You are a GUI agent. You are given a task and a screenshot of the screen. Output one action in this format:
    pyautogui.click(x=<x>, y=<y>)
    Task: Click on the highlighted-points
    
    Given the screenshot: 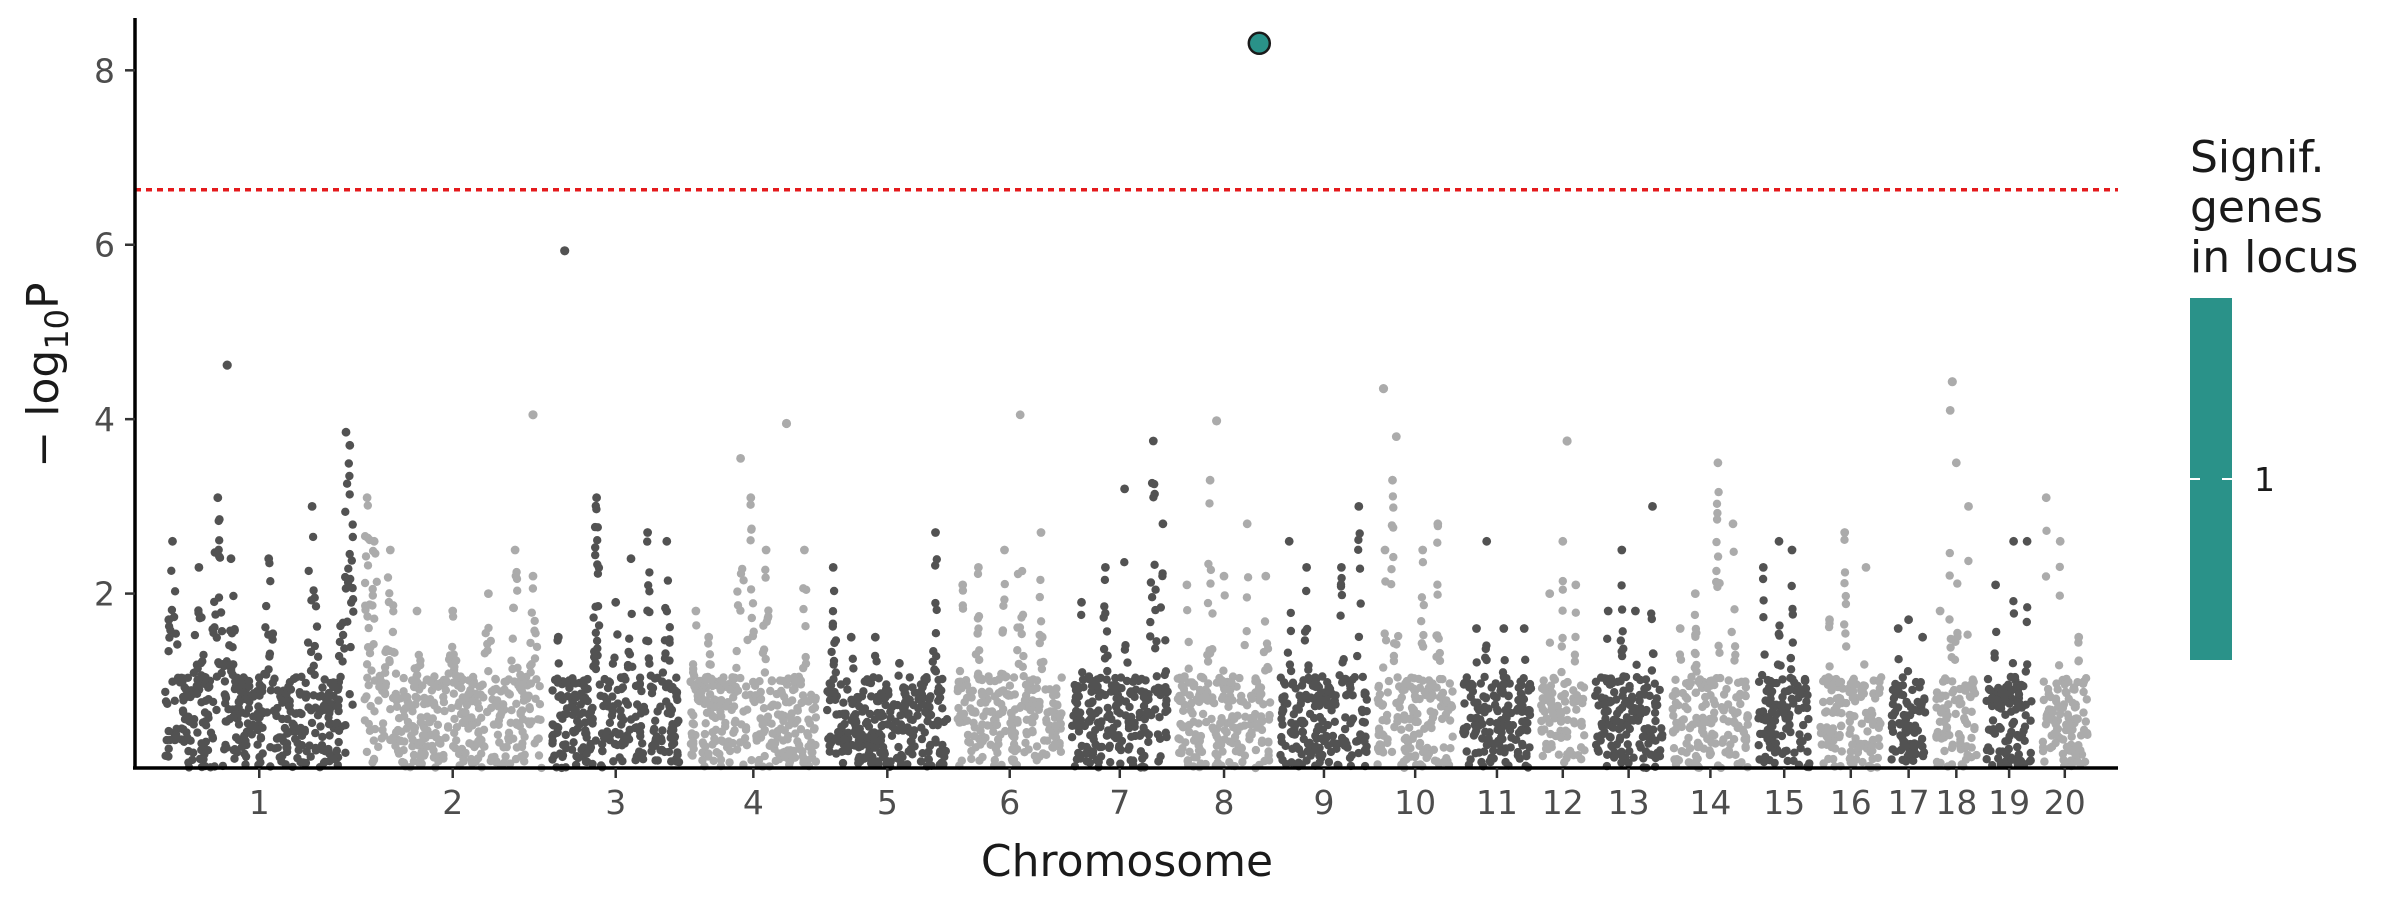 What is the action you would take?
    pyautogui.click(x=1259, y=43)
    